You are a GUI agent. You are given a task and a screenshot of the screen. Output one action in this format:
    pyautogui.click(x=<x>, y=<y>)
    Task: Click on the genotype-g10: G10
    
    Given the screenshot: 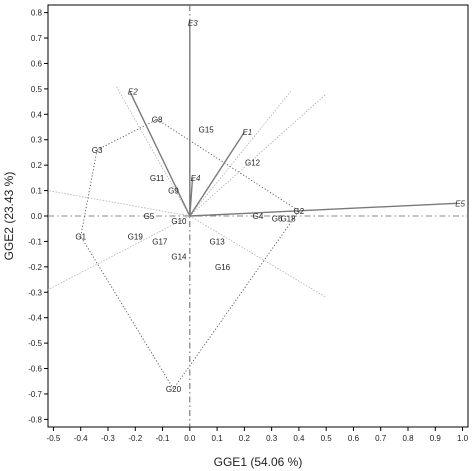 What is the action you would take?
    pyautogui.click(x=179, y=221)
    